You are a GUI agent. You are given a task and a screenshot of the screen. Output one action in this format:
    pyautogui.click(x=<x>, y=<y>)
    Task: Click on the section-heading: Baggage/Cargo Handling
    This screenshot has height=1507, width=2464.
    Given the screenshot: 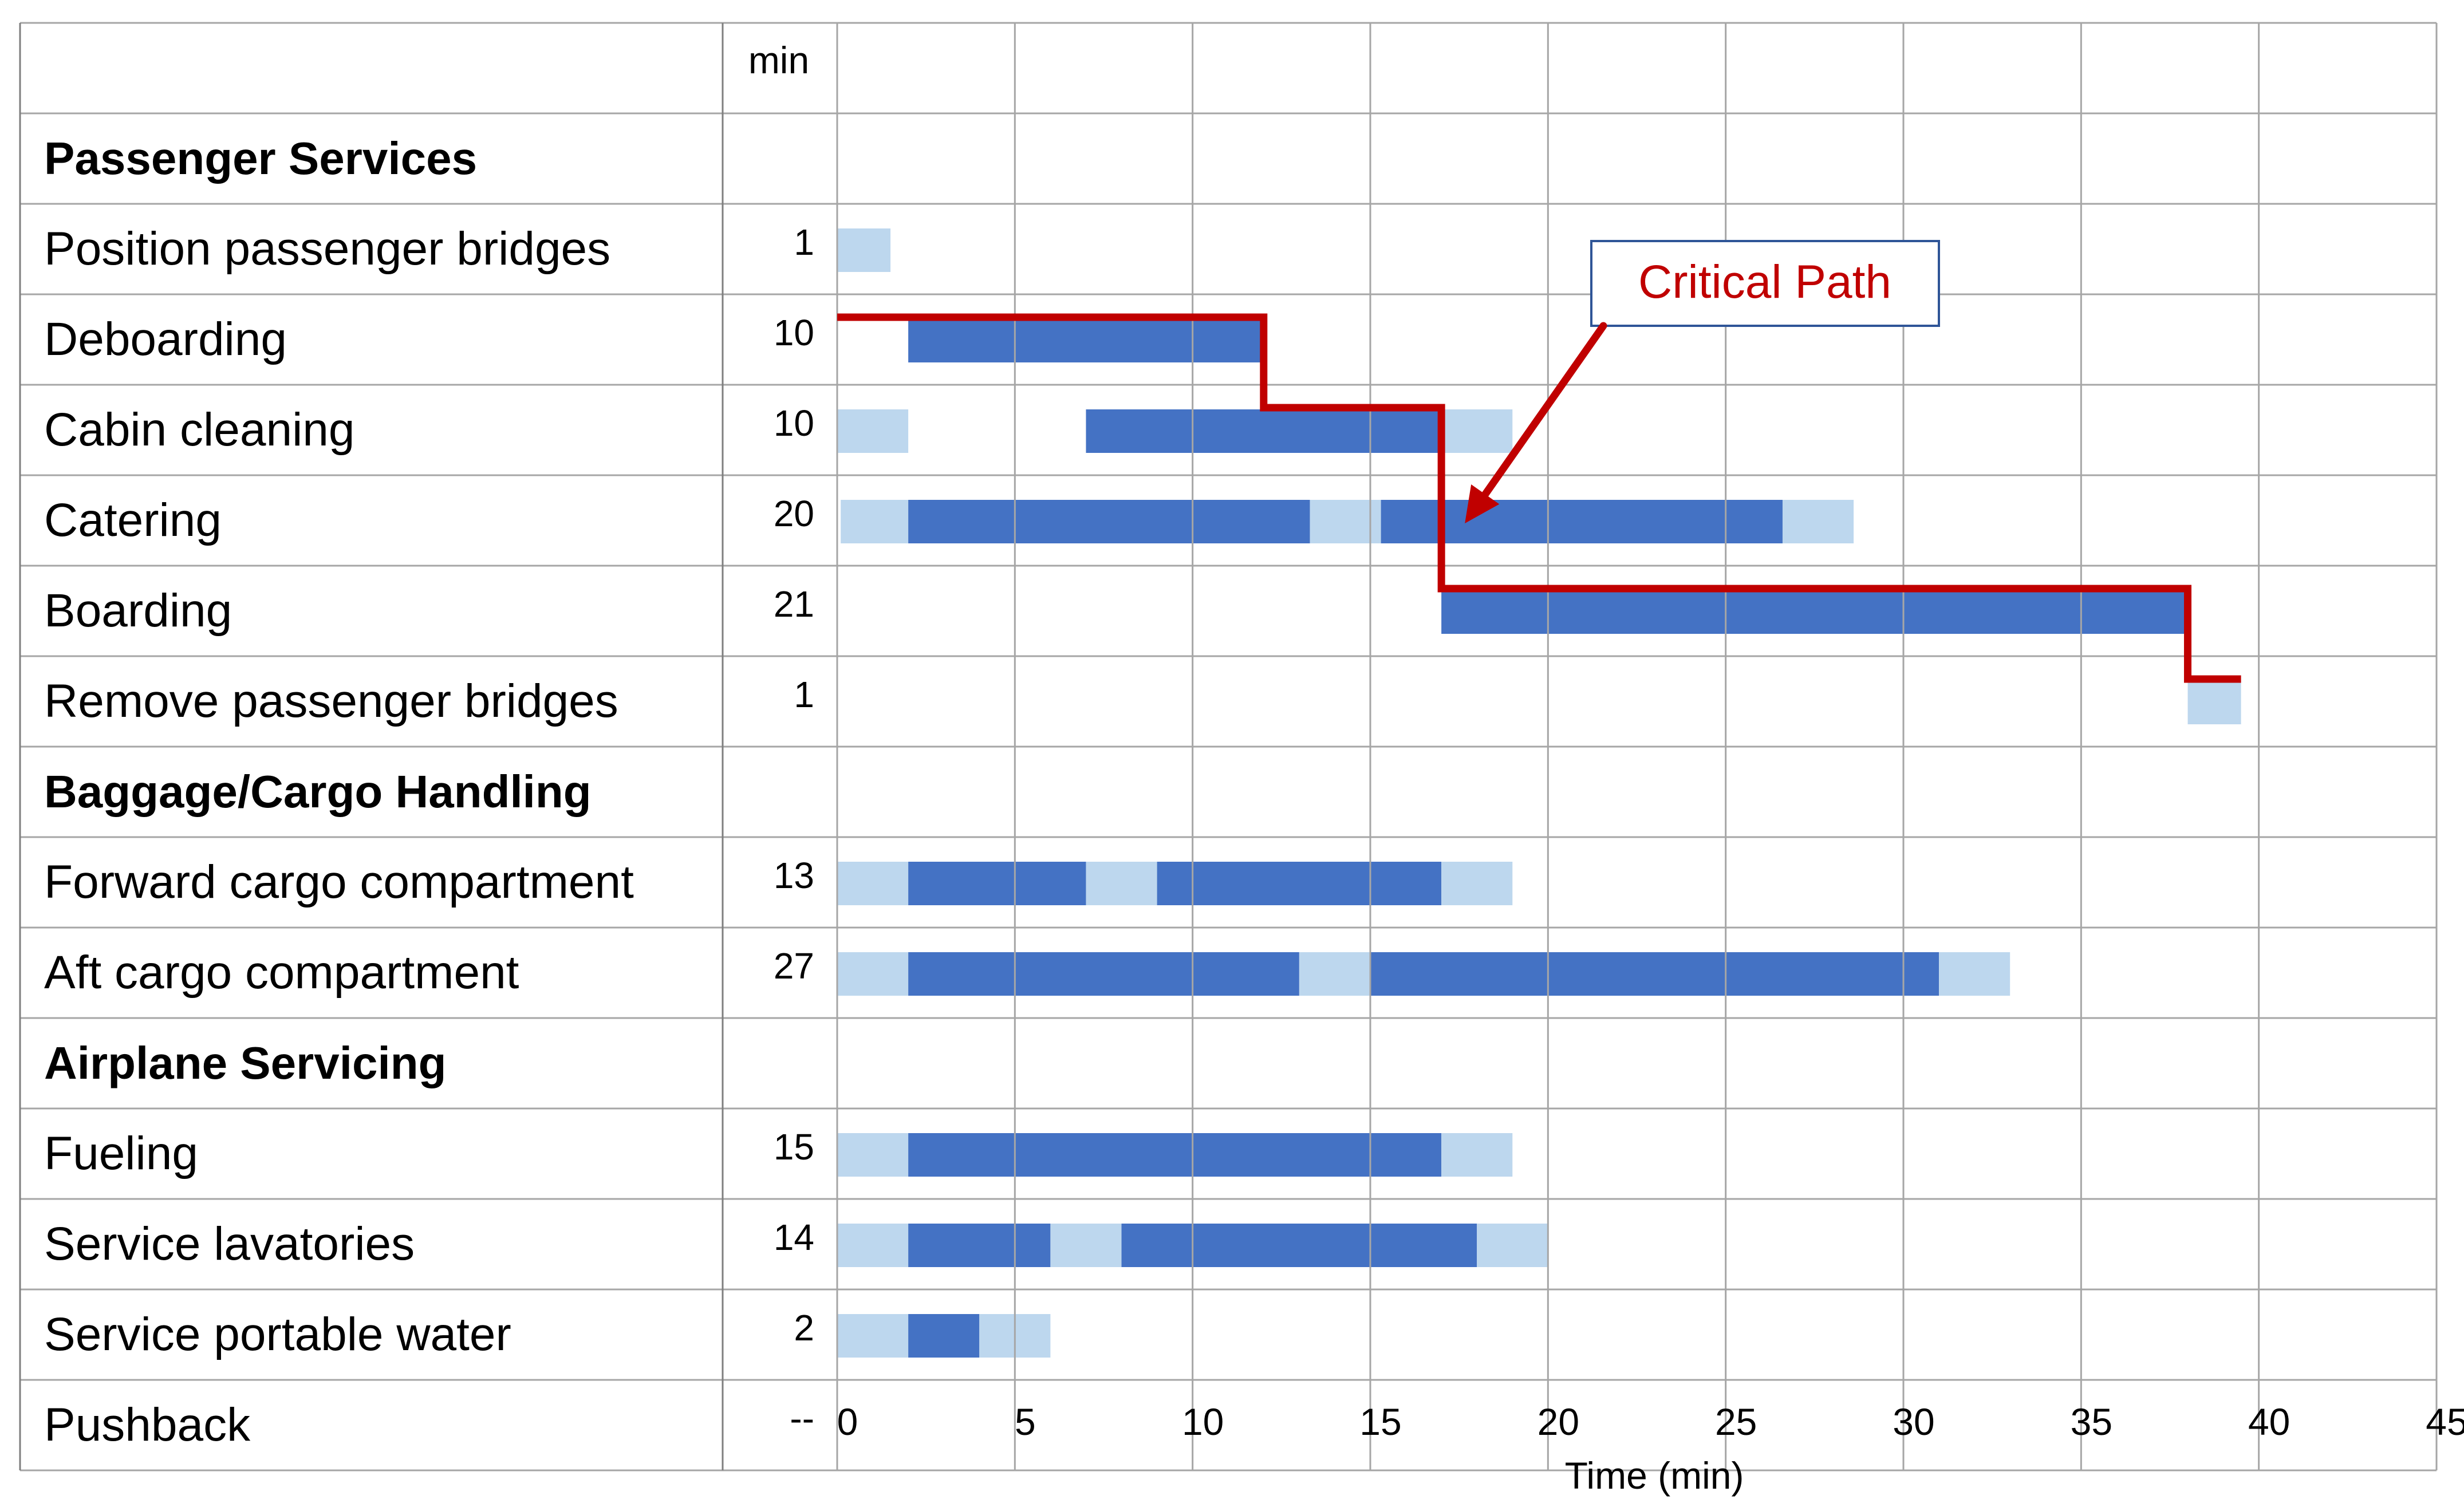 What is the action you would take?
    pyautogui.click(x=318, y=791)
    